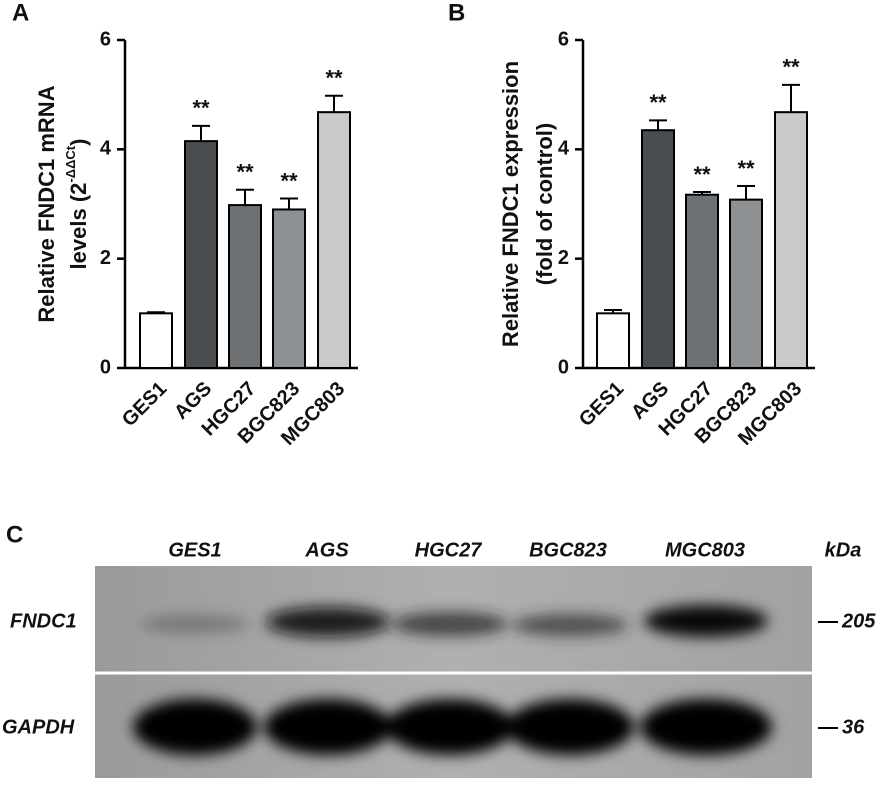 This screenshot has height=795, width=884. I want to click on bands, so click(452, 680).